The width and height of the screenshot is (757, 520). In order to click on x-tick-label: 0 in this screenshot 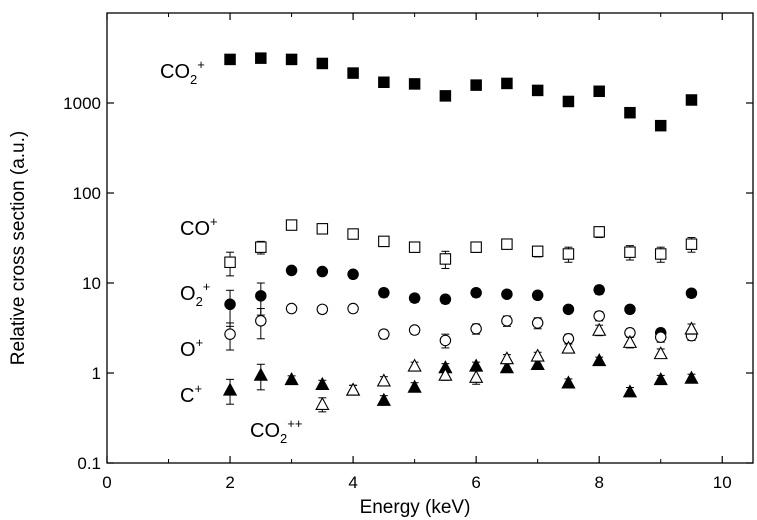, I will do `click(106, 482)`.